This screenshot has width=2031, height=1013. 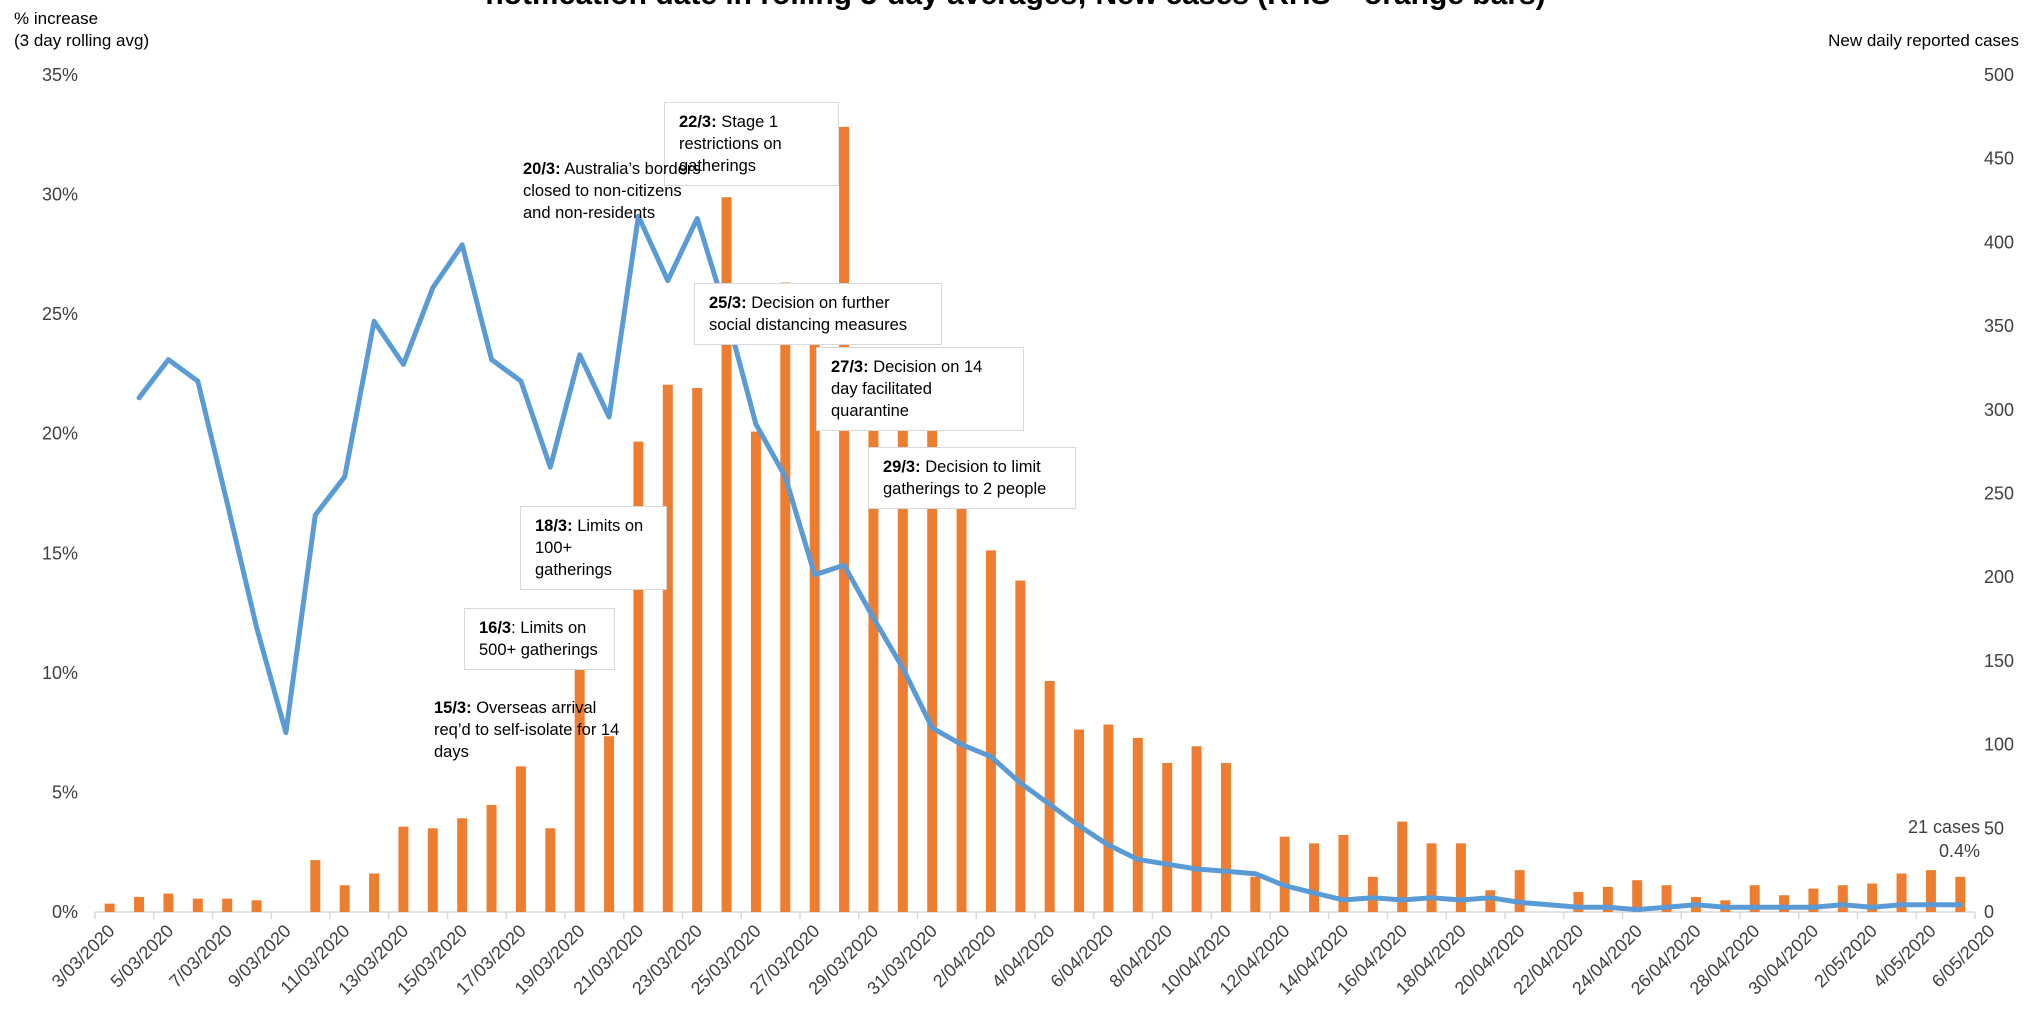 What do you see at coordinates (1082, 956) in the screenshot?
I see `x-tick-label: 6/04/2020` at bounding box center [1082, 956].